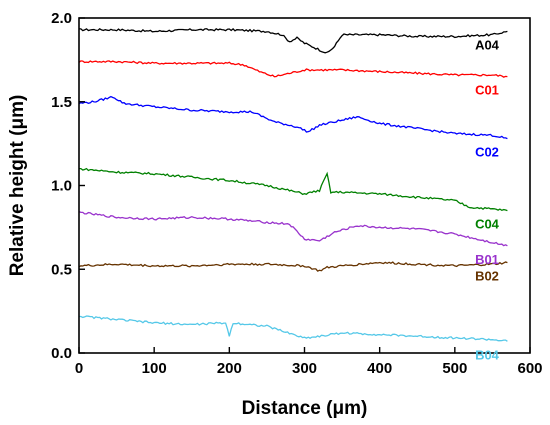 This screenshot has height=425, width=550. I want to click on series-line-c02, so click(293, 117).